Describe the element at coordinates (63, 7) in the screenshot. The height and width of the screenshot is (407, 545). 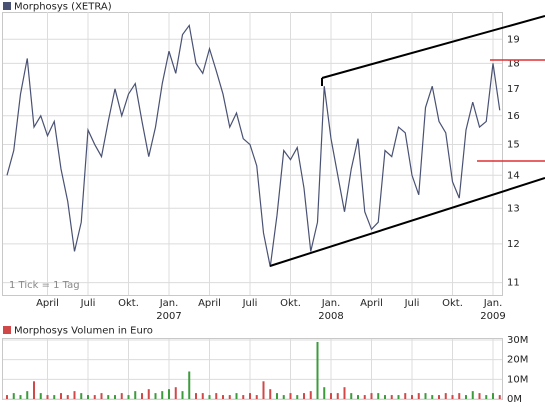
I see `legend-label: Morphosys (XETRA)` at that location.